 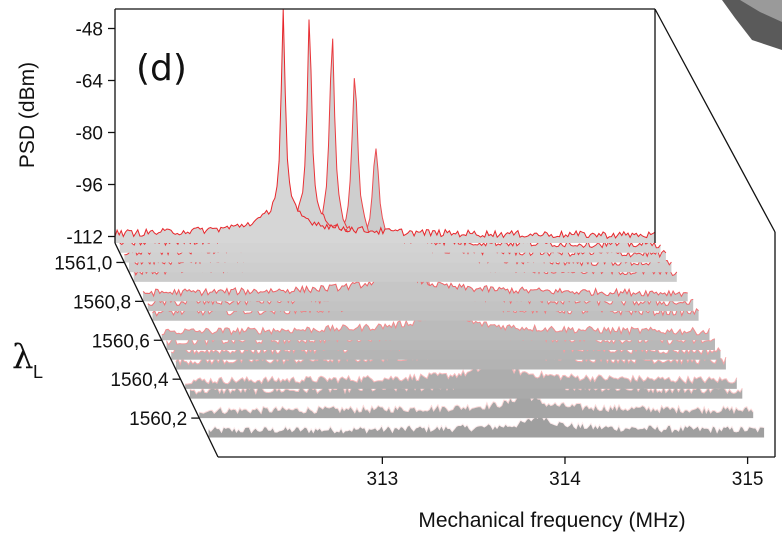 I want to click on z-tick-label-2: 1560,6, so click(x=121, y=341).